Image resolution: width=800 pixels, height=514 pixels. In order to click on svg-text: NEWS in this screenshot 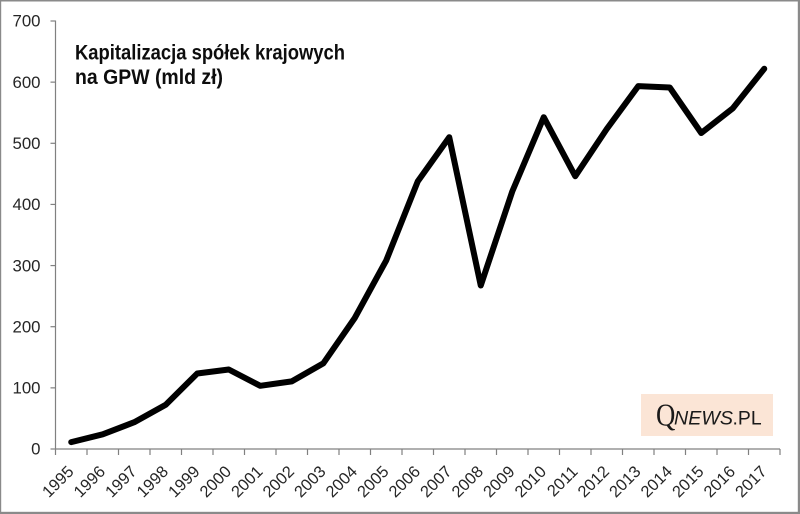, I will do `click(703, 419)`.